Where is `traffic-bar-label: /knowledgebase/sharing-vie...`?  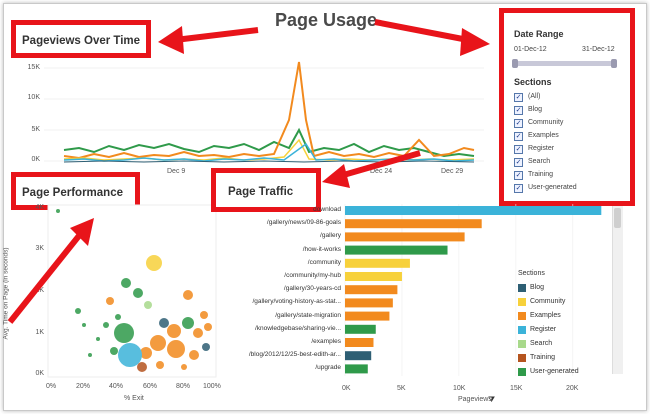
traffic-bar-label: /knowledgebase/sharing-vie... is located at coordinates (298, 328).